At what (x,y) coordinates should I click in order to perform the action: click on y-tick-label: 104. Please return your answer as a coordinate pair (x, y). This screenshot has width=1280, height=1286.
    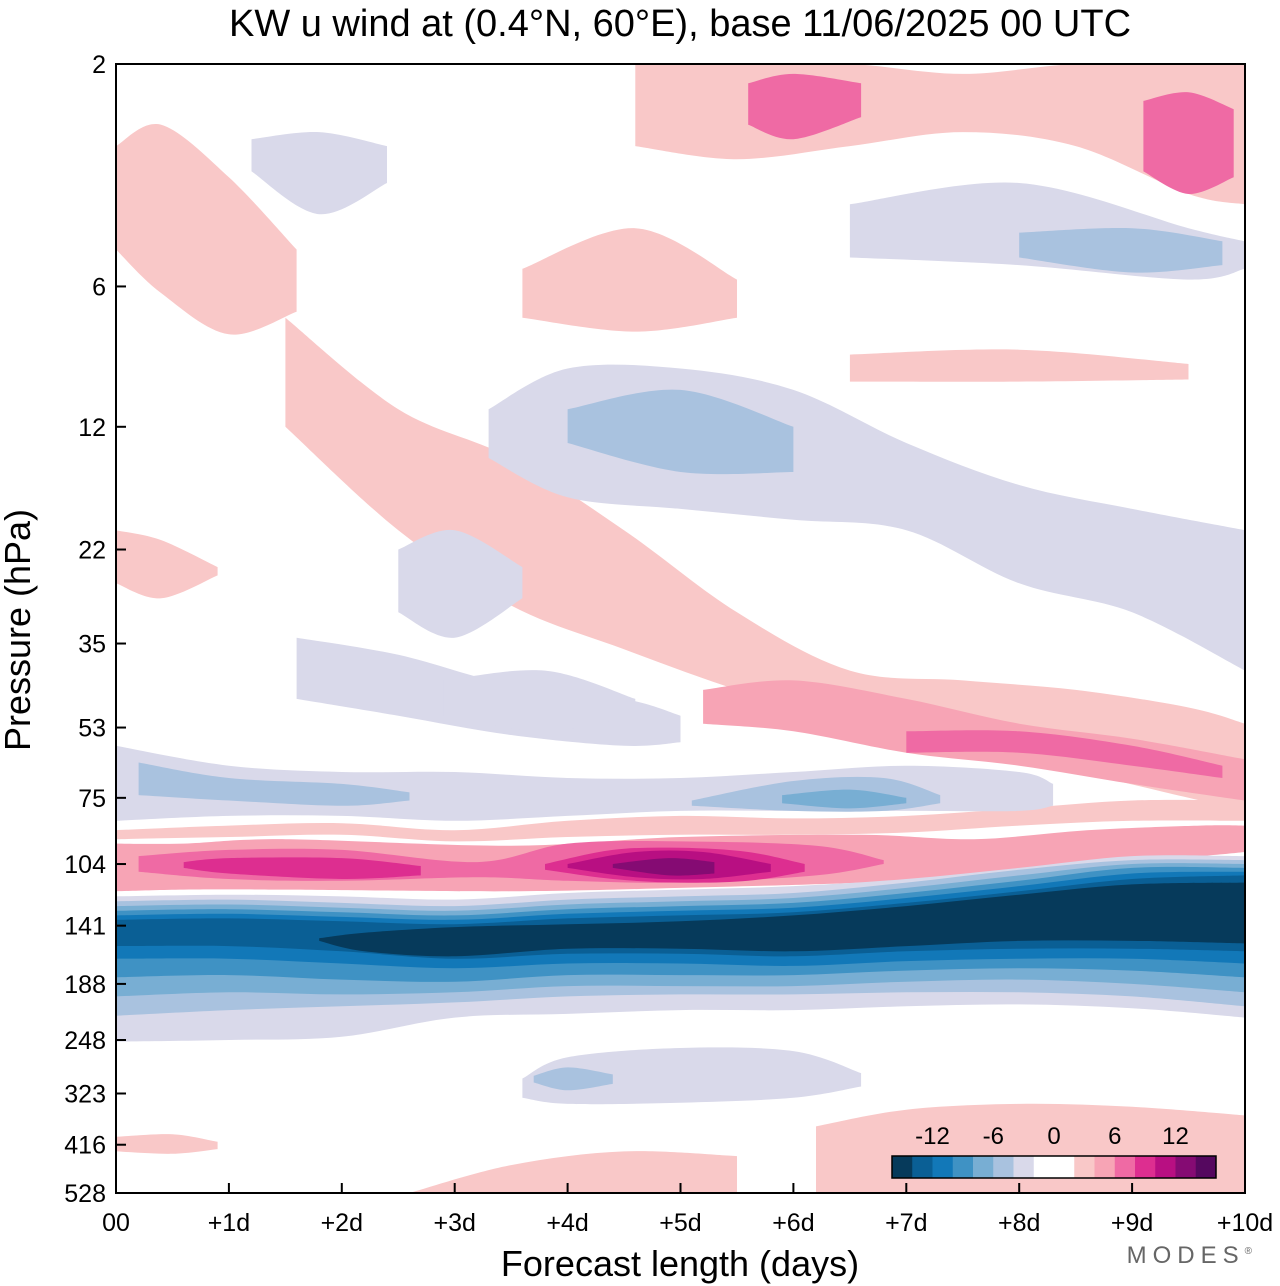
    Looking at the image, I should click on (85, 865).